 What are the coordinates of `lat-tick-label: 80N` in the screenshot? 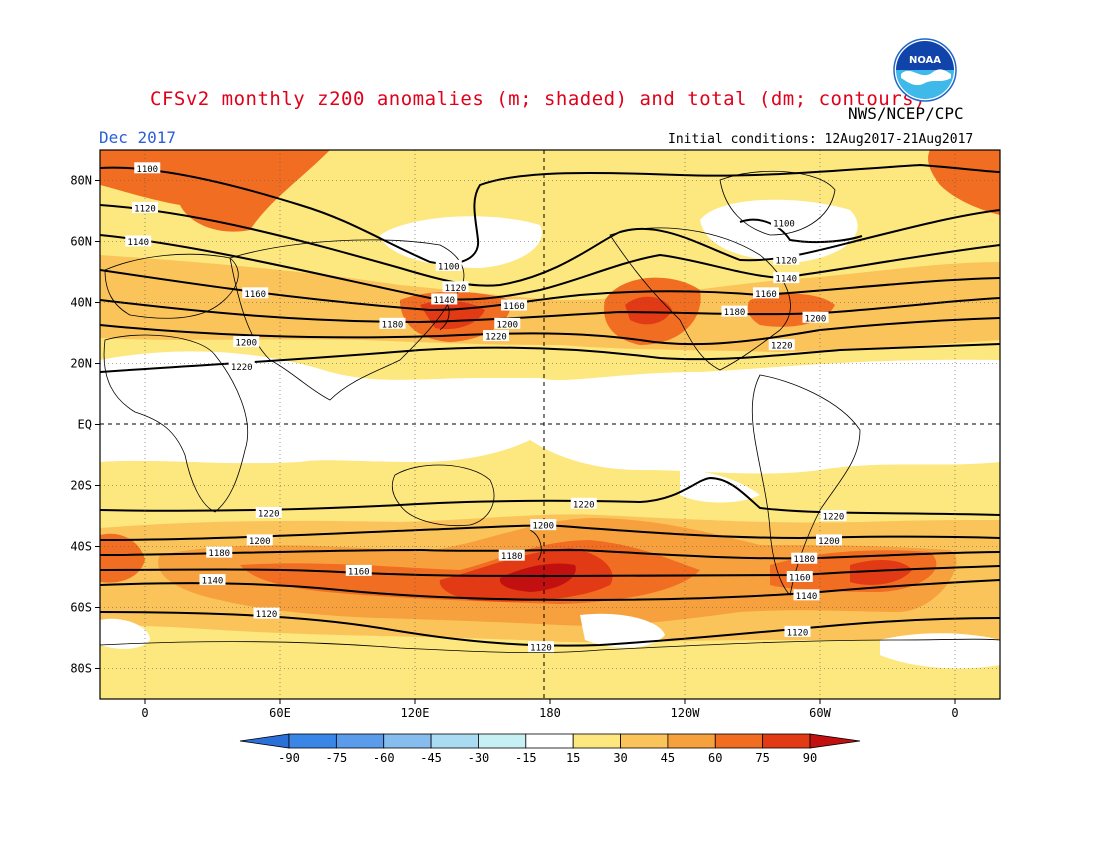 It's located at (81, 181).